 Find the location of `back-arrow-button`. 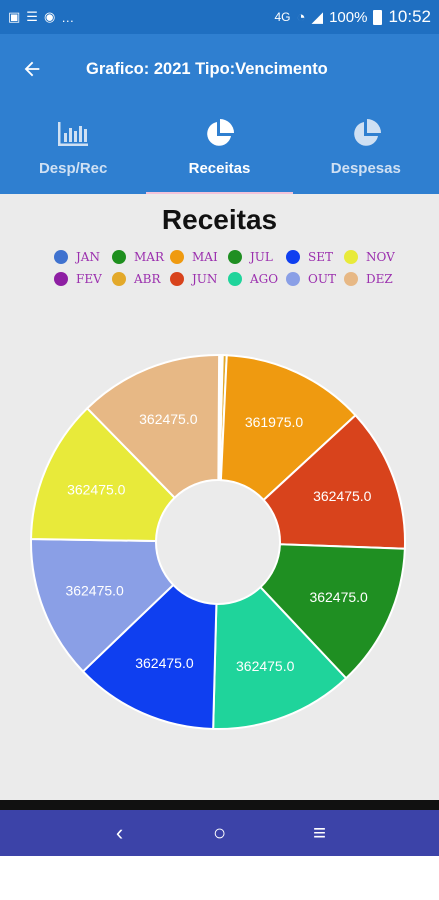

back-arrow-button is located at coordinates (32, 69).